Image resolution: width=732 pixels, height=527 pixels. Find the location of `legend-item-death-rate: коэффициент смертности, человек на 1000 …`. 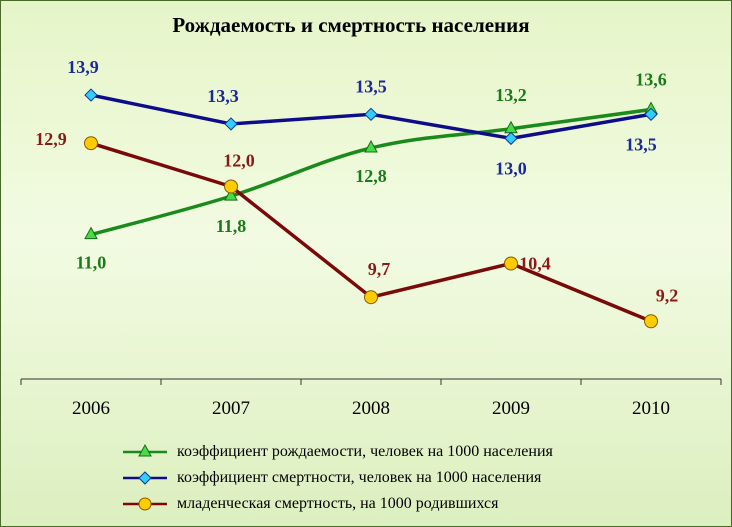

legend-item-death-rate: коэффициент смертности, человек на 1000 … is located at coordinates (337, 478).